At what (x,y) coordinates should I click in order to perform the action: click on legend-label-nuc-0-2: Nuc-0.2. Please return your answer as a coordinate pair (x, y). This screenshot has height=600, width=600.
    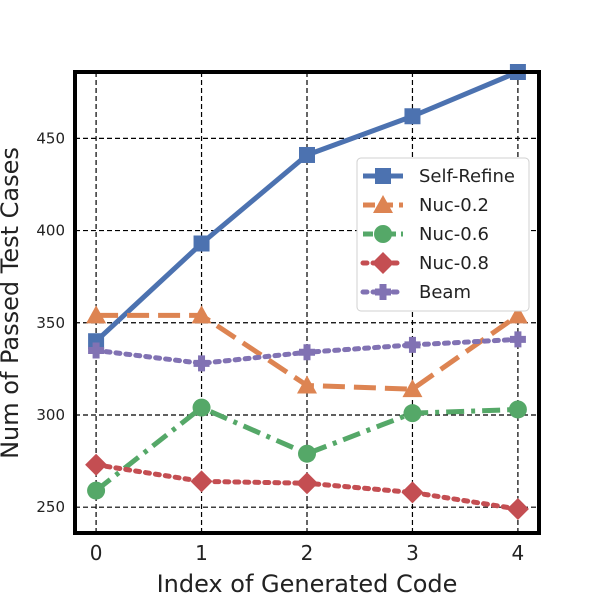
    Looking at the image, I should click on (454, 205).